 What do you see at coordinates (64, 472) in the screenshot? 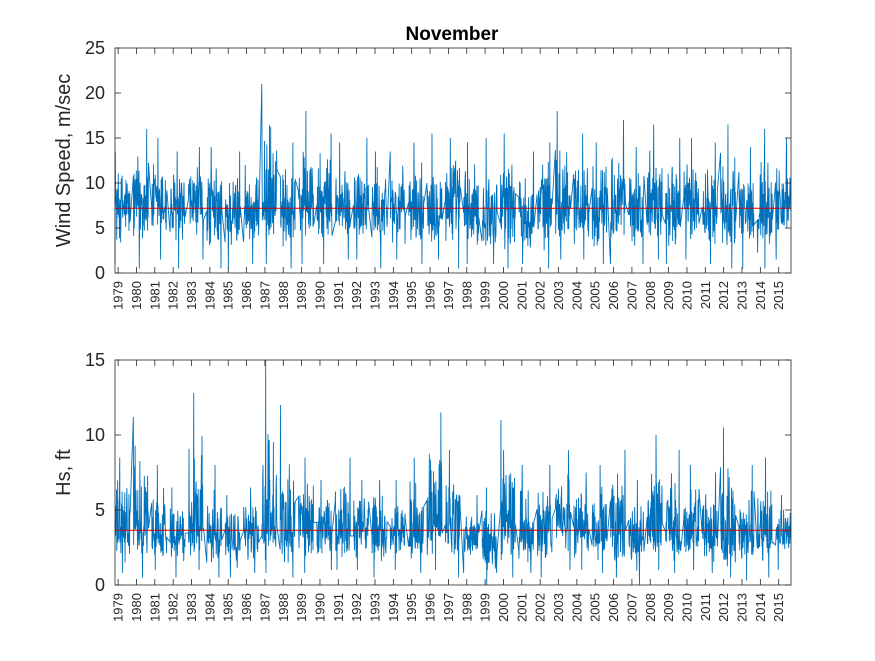
I see `y-axis-label: Hs, ft` at bounding box center [64, 472].